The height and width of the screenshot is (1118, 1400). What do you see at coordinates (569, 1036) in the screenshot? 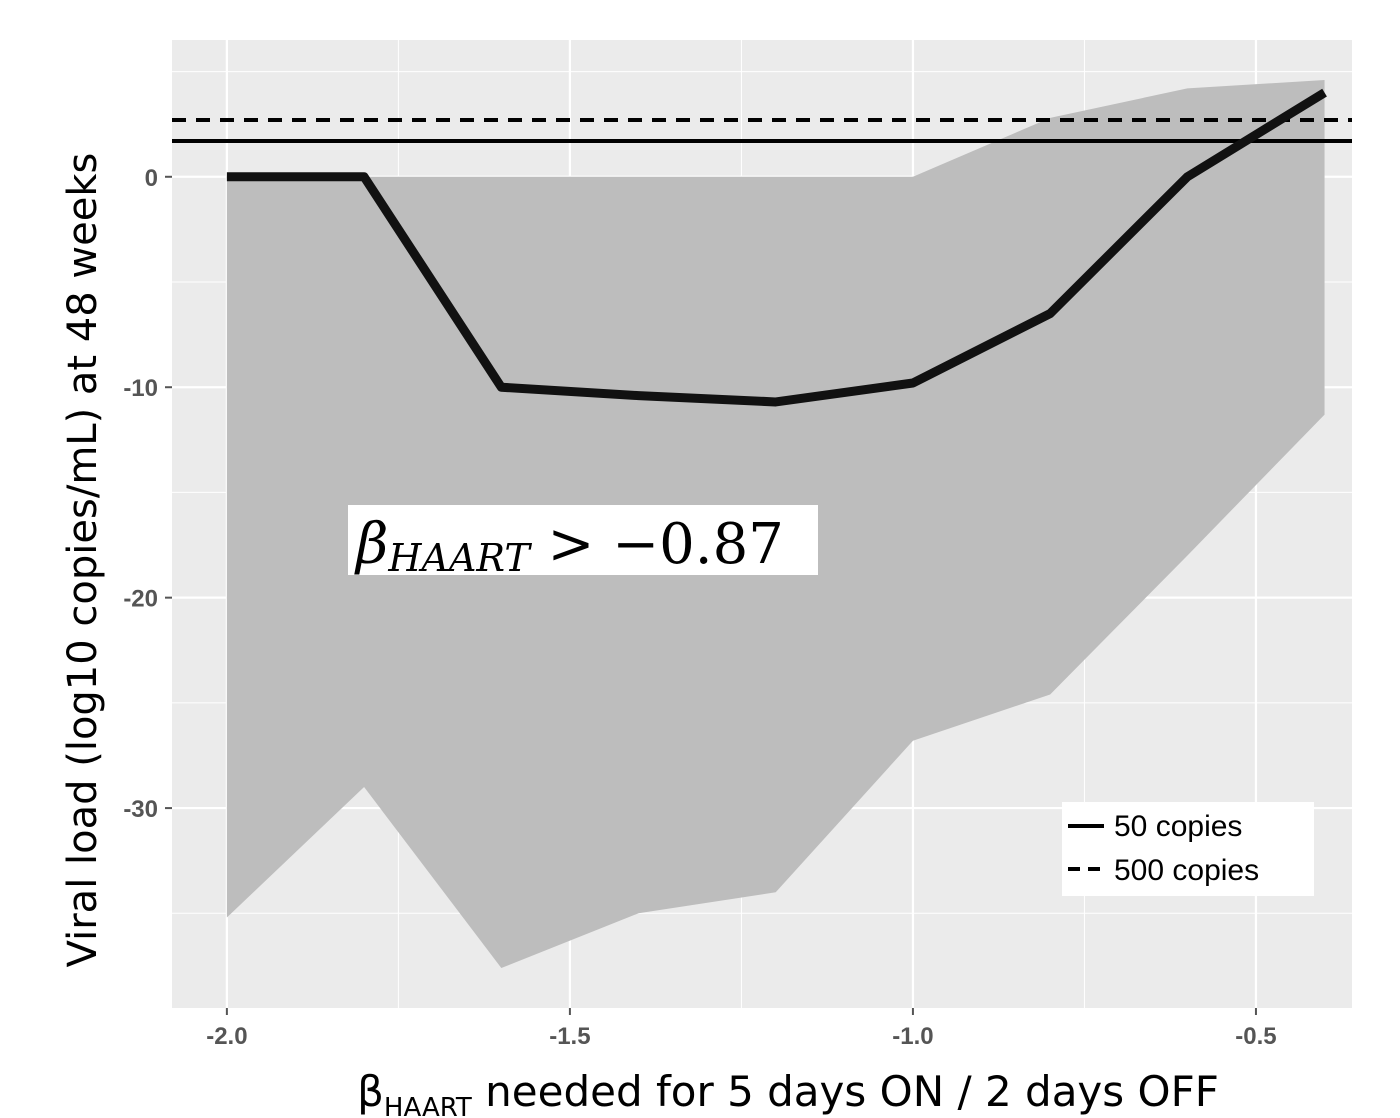
I see `x-tick-label: -1.5` at bounding box center [569, 1036].